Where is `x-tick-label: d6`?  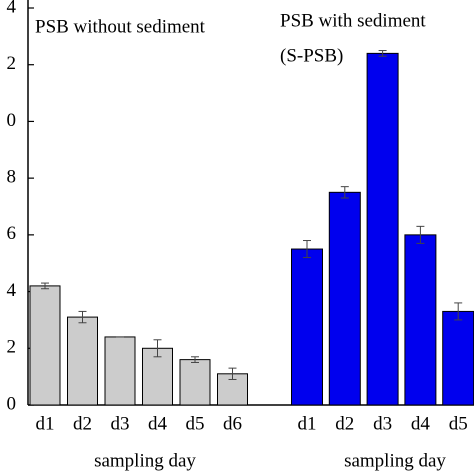
x-tick-label: d6 is located at coordinates (232, 423).